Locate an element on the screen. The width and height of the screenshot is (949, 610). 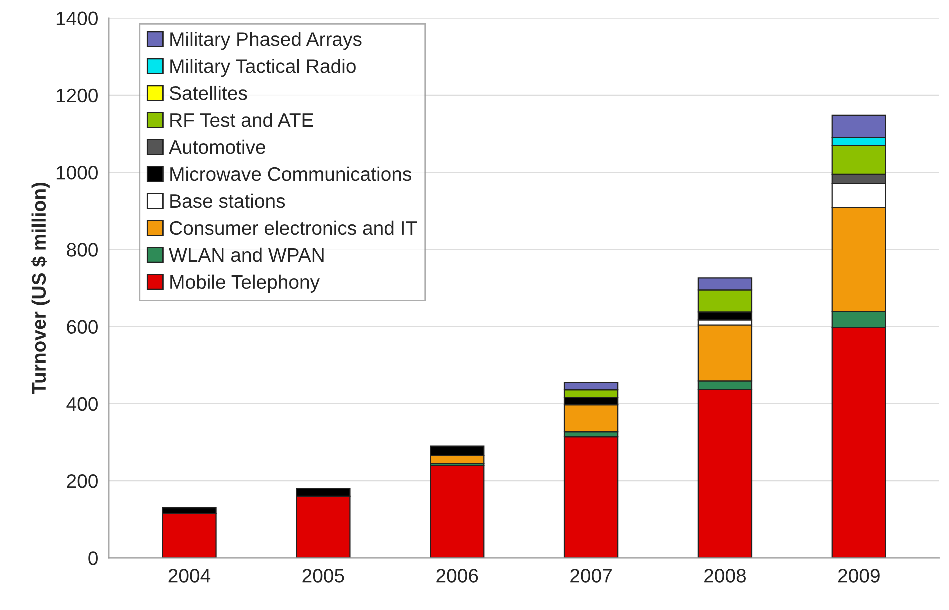
y-tick-label: 800 is located at coordinates (82, 250).